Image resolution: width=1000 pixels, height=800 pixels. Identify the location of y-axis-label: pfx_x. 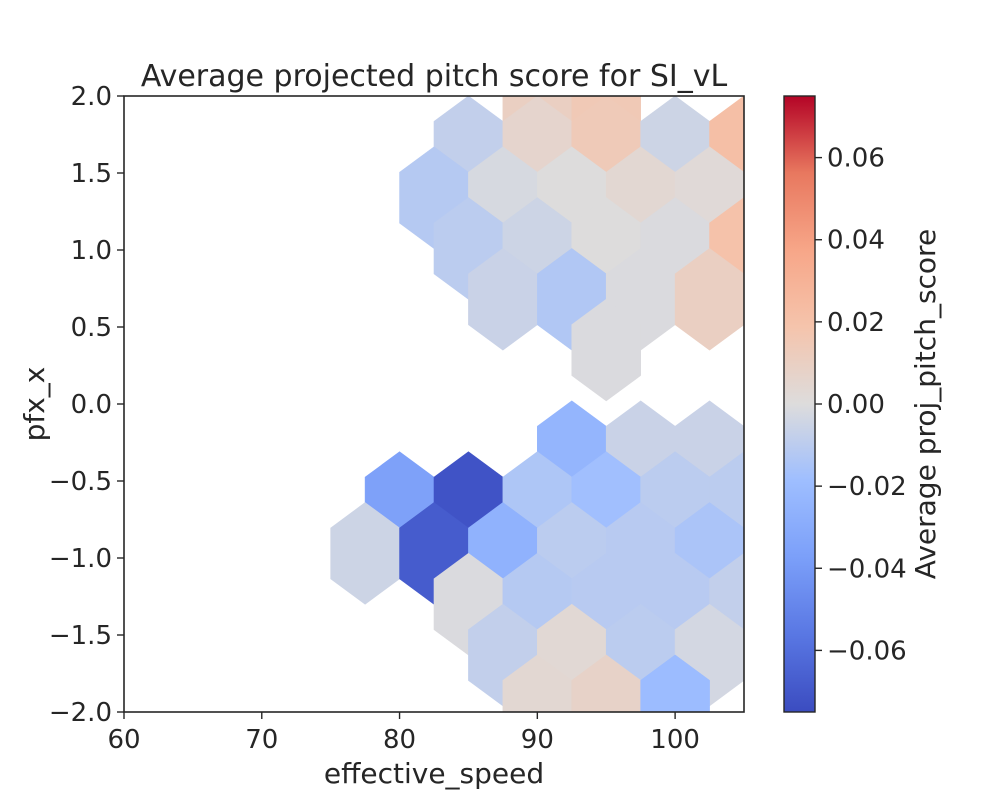
(34, 404).